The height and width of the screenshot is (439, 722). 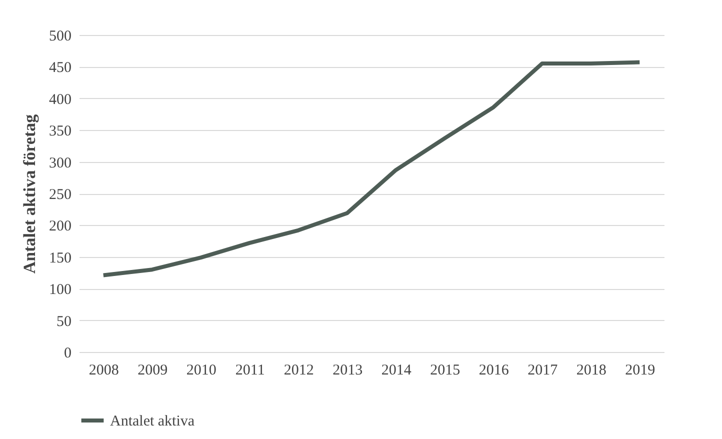 What do you see at coordinates (60, 100) in the screenshot?
I see `y-tick-label: 400` at bounding box center [60, 100].